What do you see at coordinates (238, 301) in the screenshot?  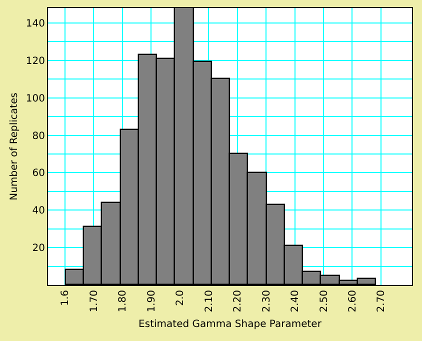 I see `x-tick-label: 2.20` at bounding box center [238, 301].